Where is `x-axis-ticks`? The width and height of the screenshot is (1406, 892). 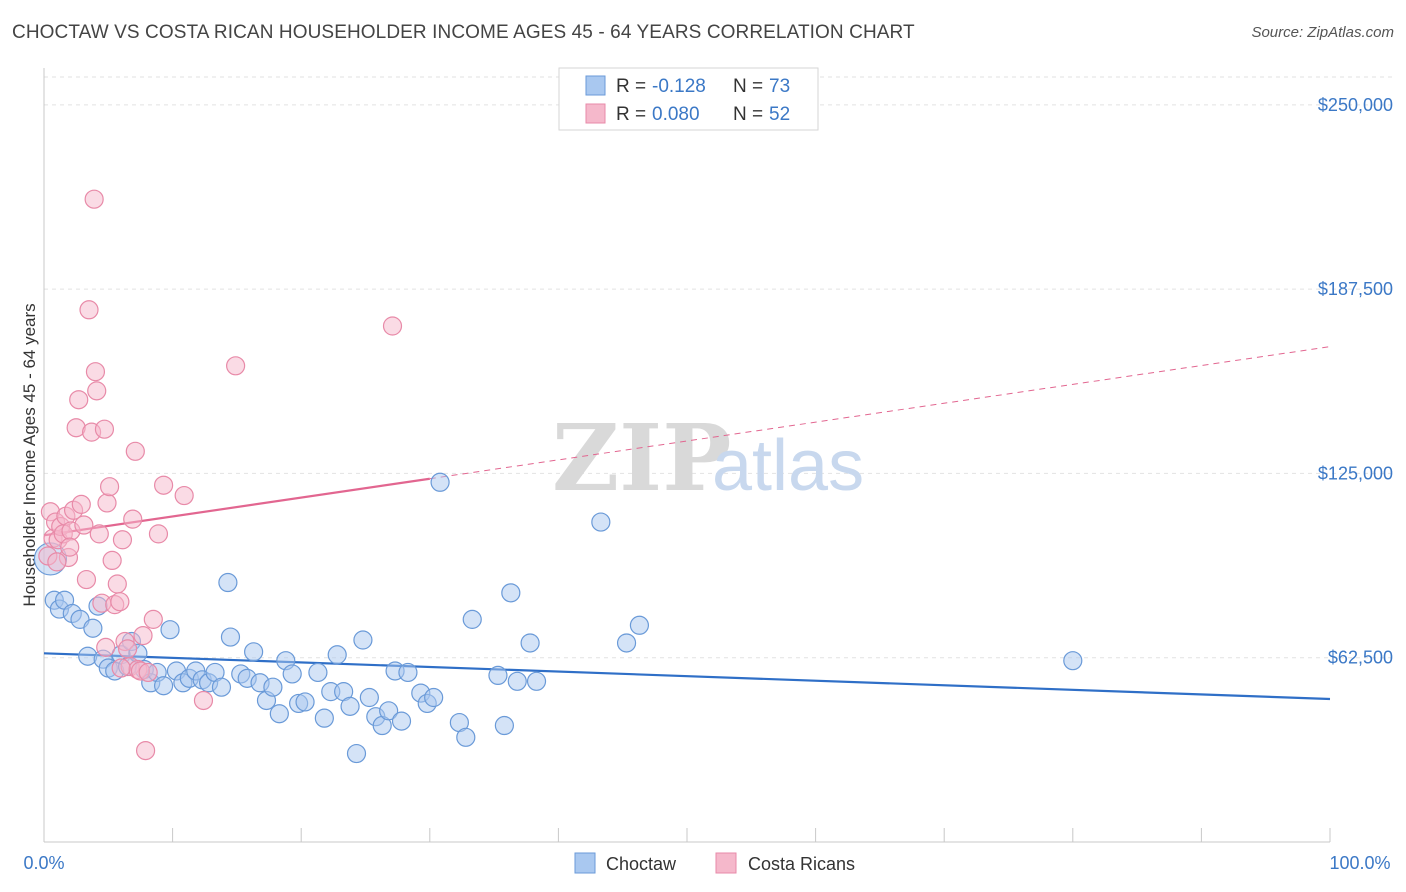
x-axis-ticks is located at coordinates (687, 835).